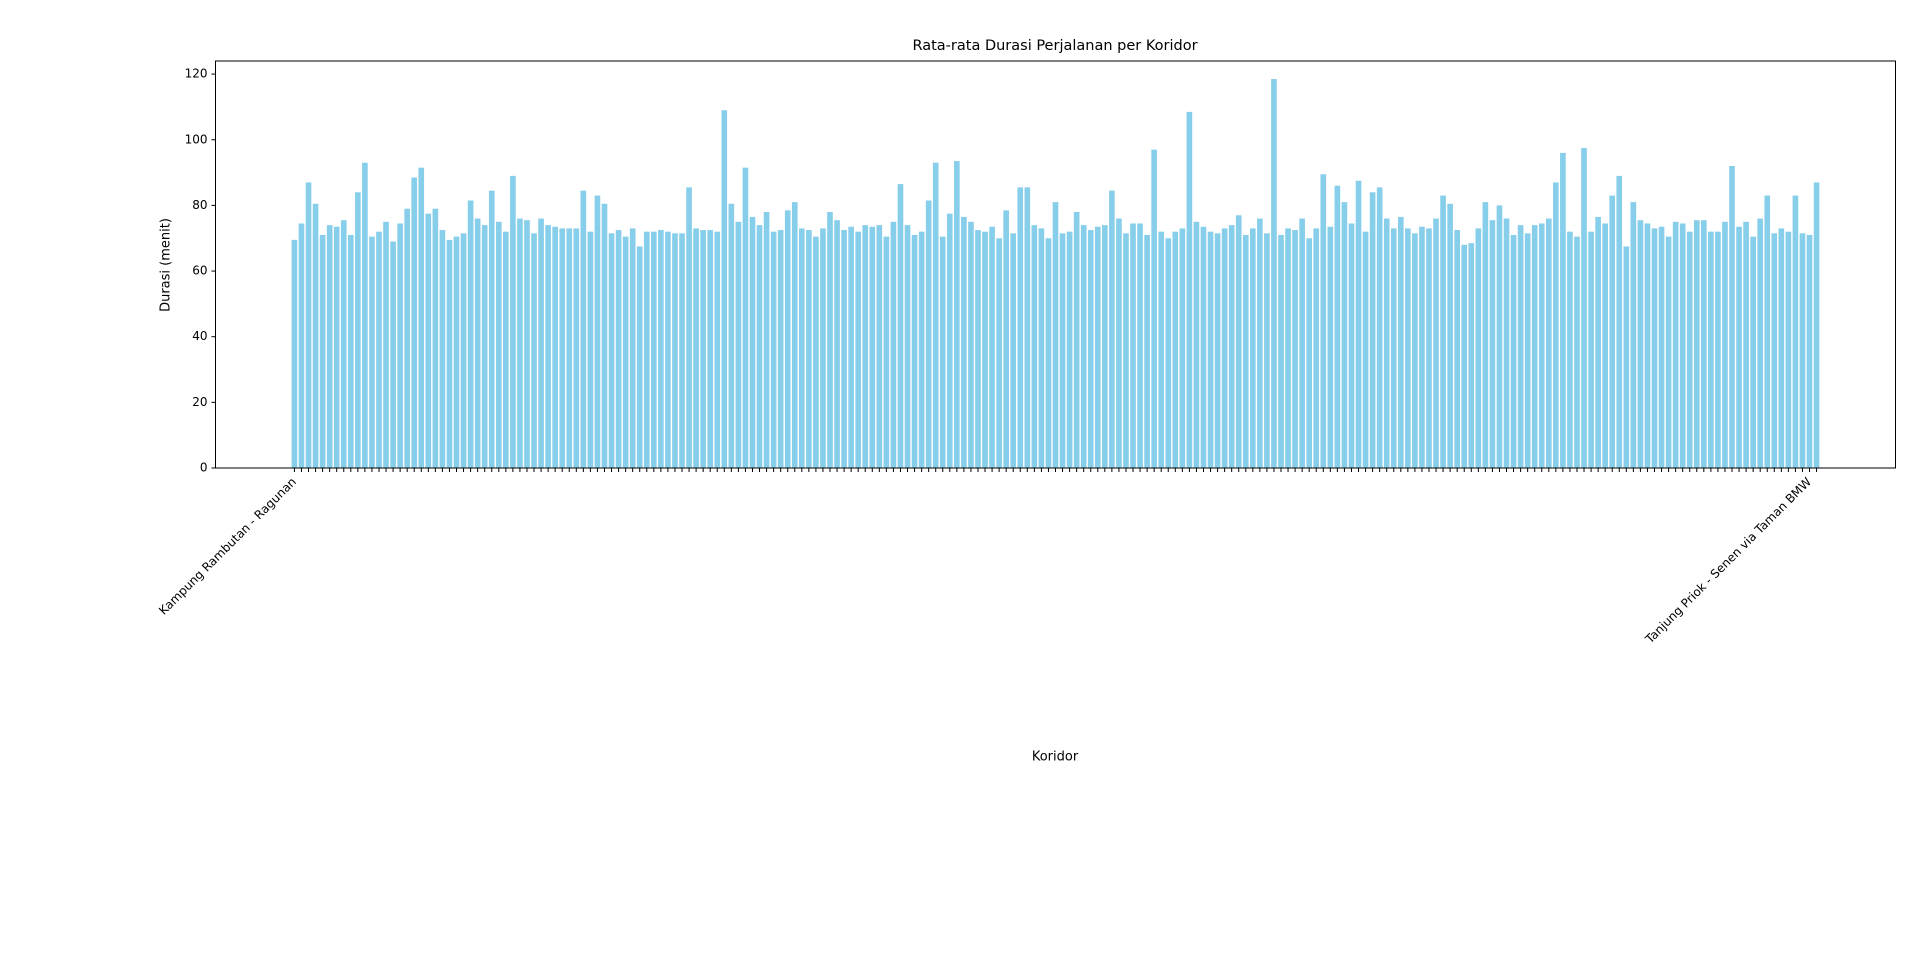 The image size is (1920, 975). What do you see at coordinates (1054, 46) in the screenshot?
I see `chart-title: Rata-rata Durasi Perjalanan per Koridor` at bounding box center [1054, 46].